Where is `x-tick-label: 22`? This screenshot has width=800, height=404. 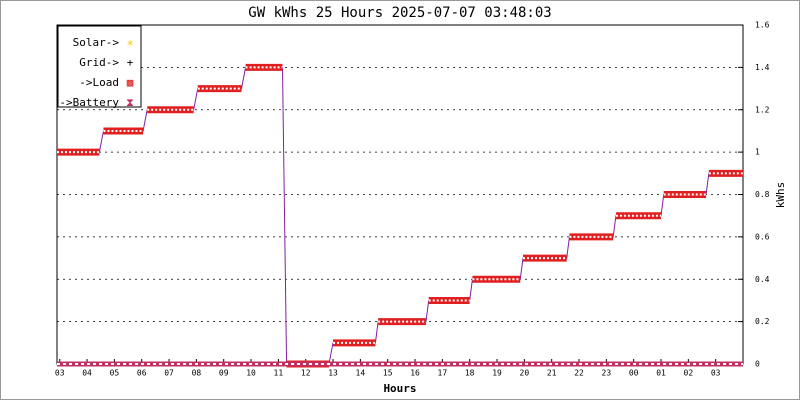
x-tick-label: 22 is located at coordinates (579, 373).